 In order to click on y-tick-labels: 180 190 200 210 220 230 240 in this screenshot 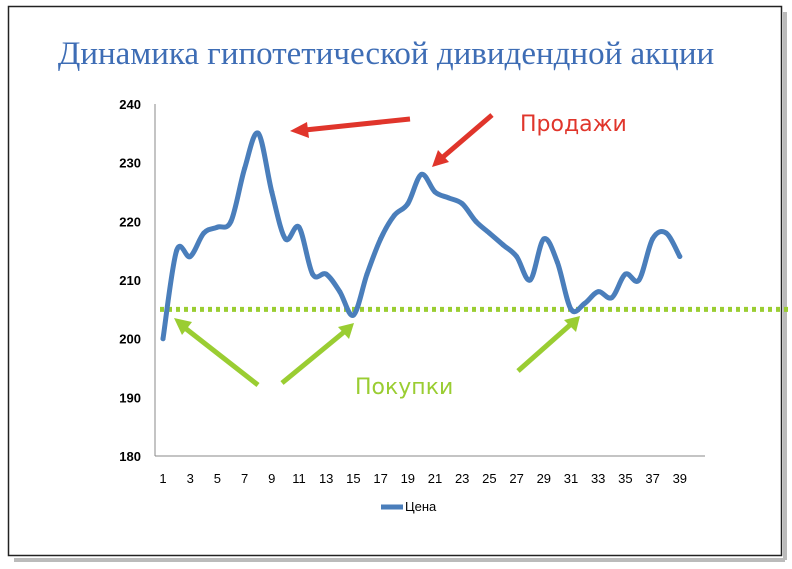, I will do `click(130, 280)`.